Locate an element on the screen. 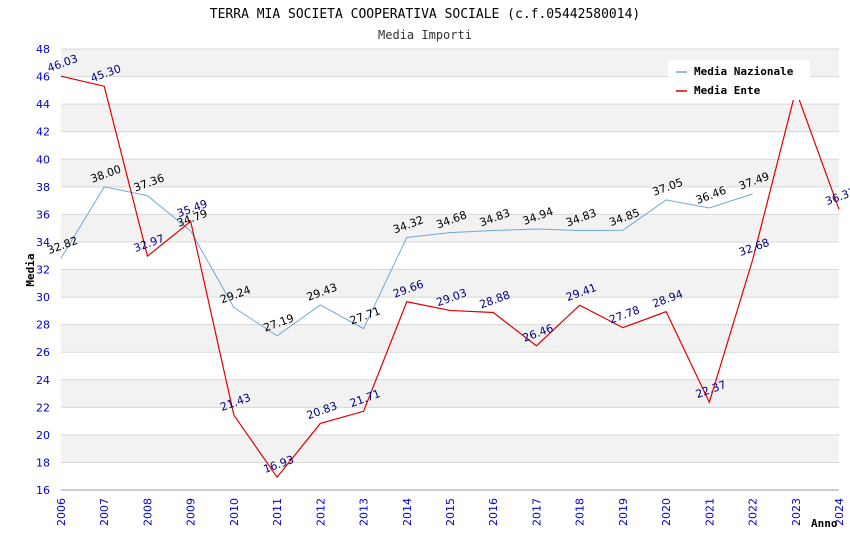  x-tick-label: 2022 is located at coordinates (753, 512).